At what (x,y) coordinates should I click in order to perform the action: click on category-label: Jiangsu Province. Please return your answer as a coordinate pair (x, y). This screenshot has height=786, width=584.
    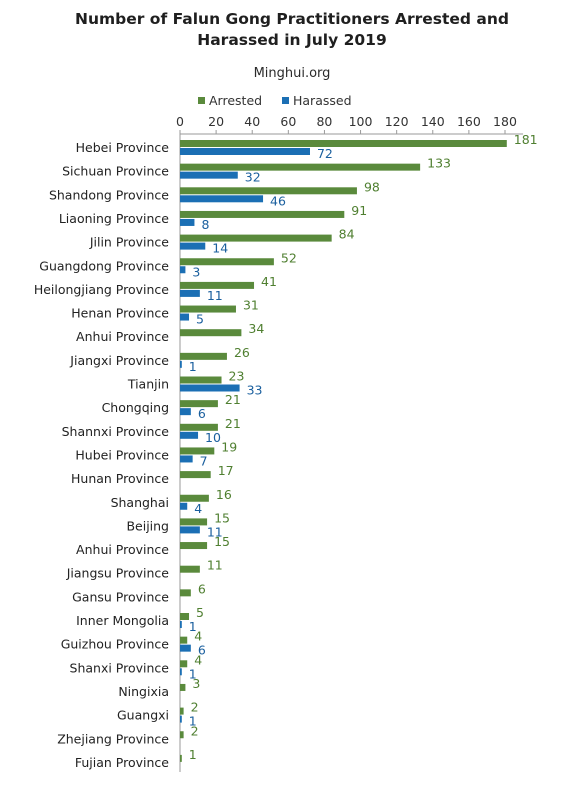
    Looking at the image, I should click on (118, 573).